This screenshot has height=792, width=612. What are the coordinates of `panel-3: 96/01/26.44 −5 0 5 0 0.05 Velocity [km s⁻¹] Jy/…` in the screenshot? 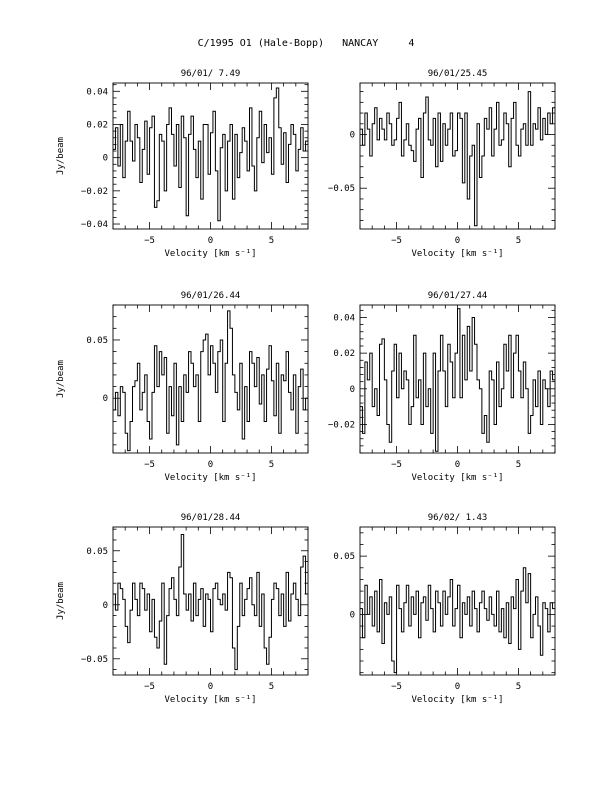 It's located at (182, 387).